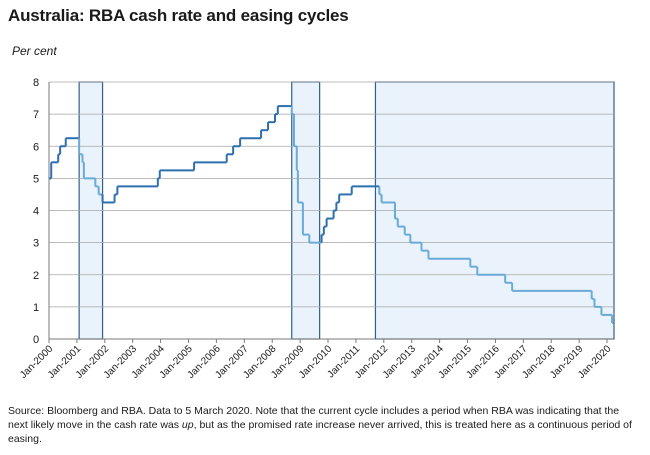  I want to click on y-tick-label: 3, so click(36, 244).